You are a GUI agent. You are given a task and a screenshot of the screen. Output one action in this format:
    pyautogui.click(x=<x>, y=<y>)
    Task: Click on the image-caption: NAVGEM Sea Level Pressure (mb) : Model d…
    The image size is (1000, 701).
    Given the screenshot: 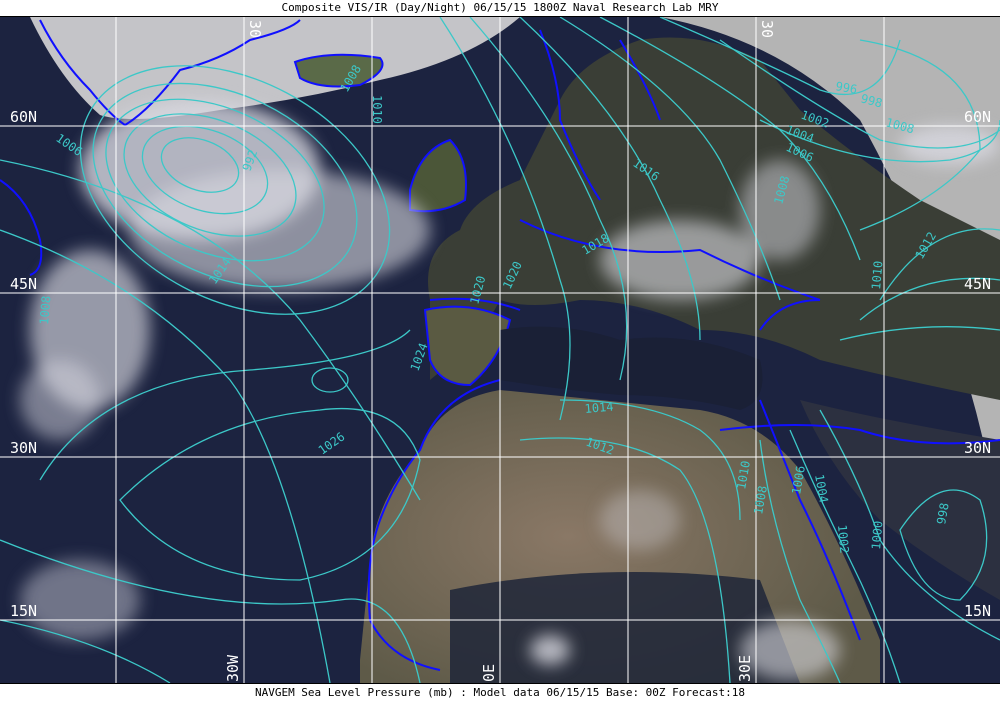 What is the action you would take?
    pyautogui.click(x=500, y=692)
    